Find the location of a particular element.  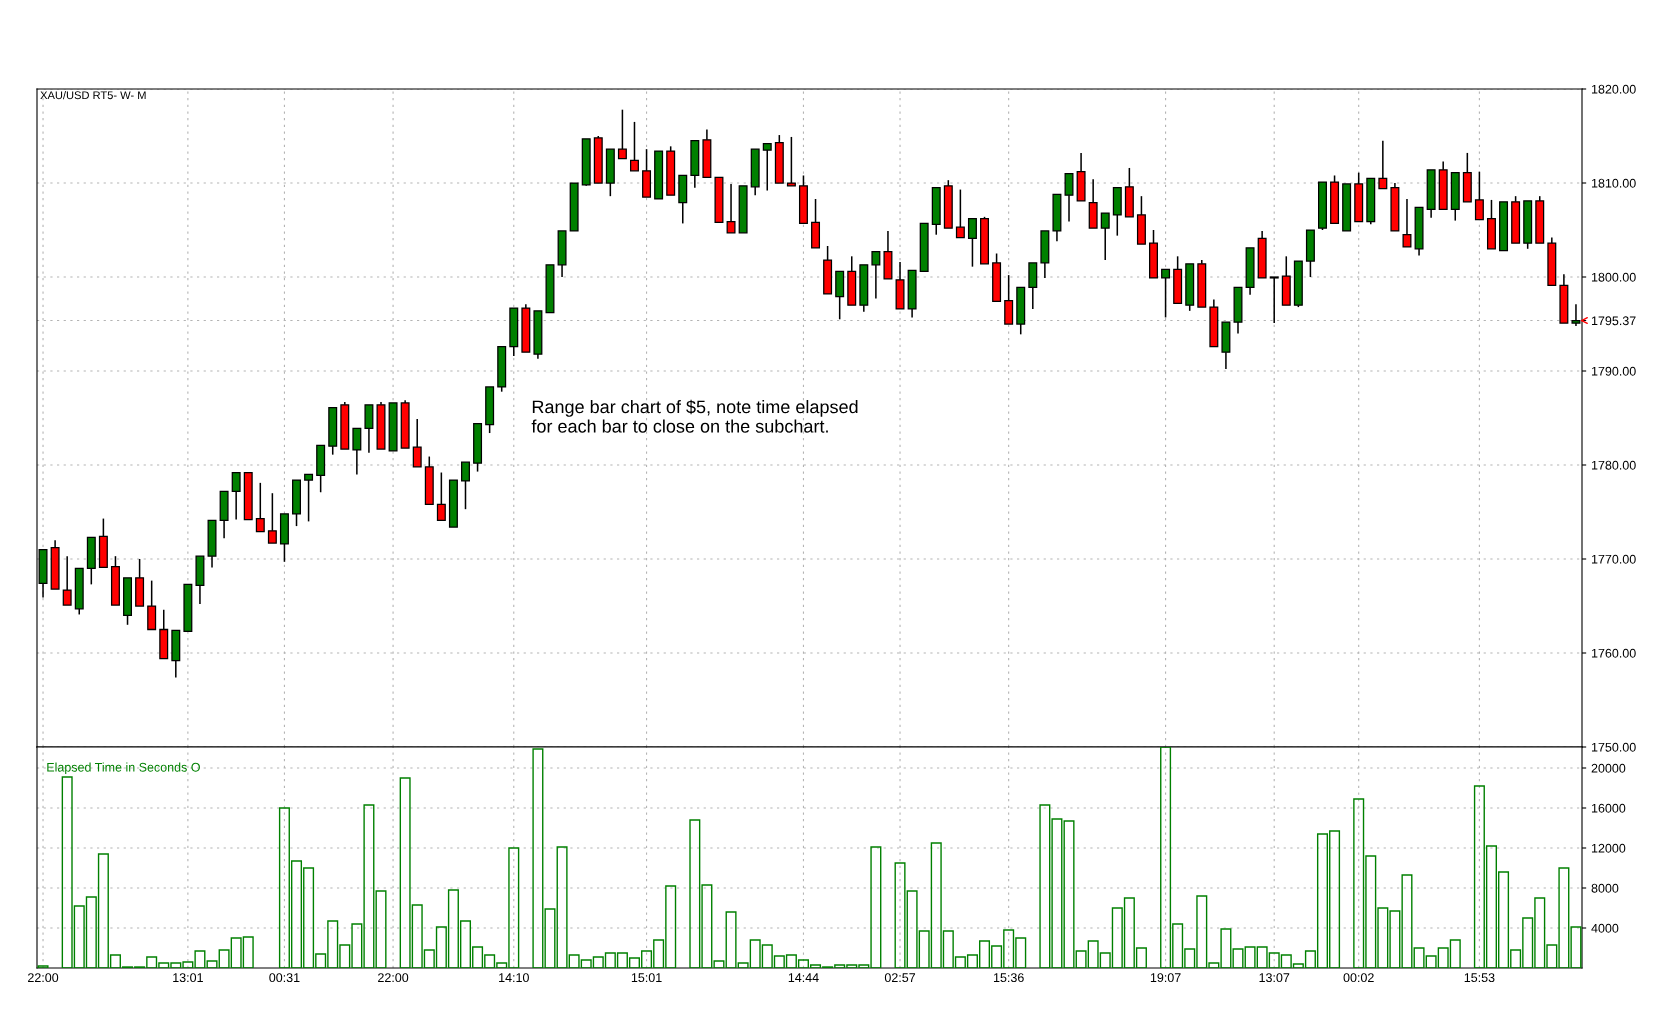

y-tick-label: 1800.00 is located at coordinates (1613, 277).